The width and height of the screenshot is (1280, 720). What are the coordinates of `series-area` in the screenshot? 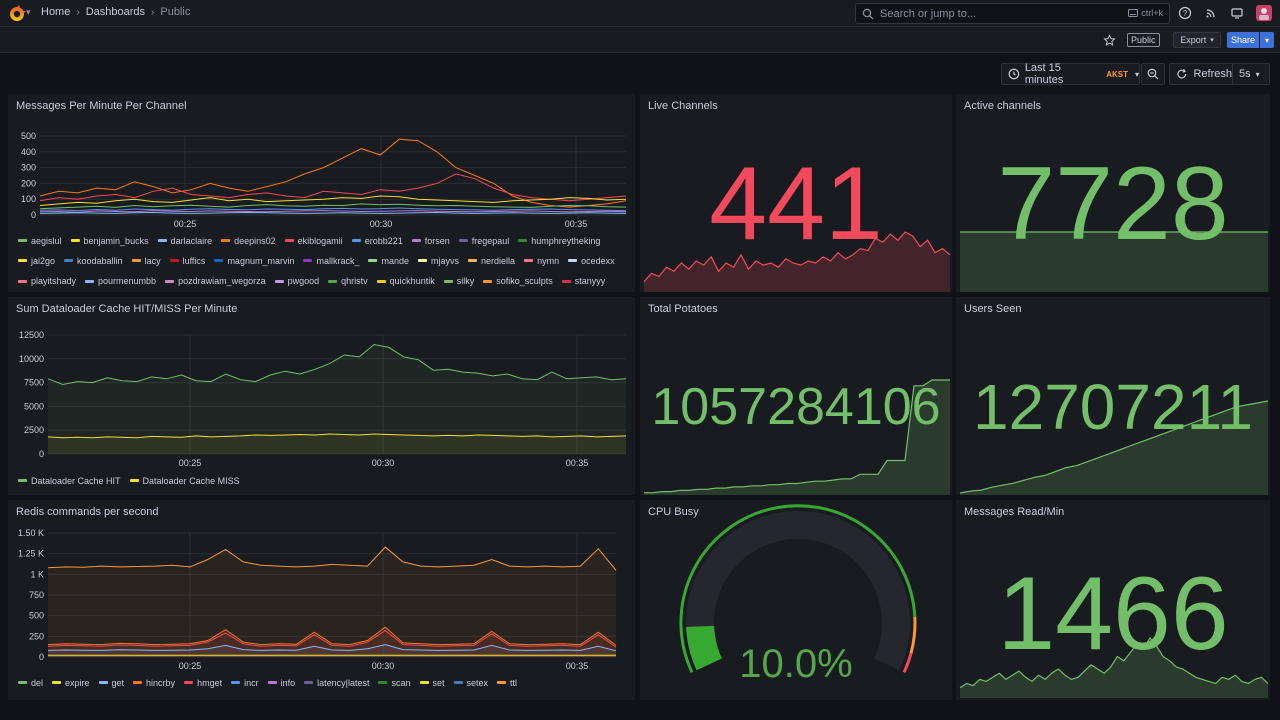 It's located at (337, 444).